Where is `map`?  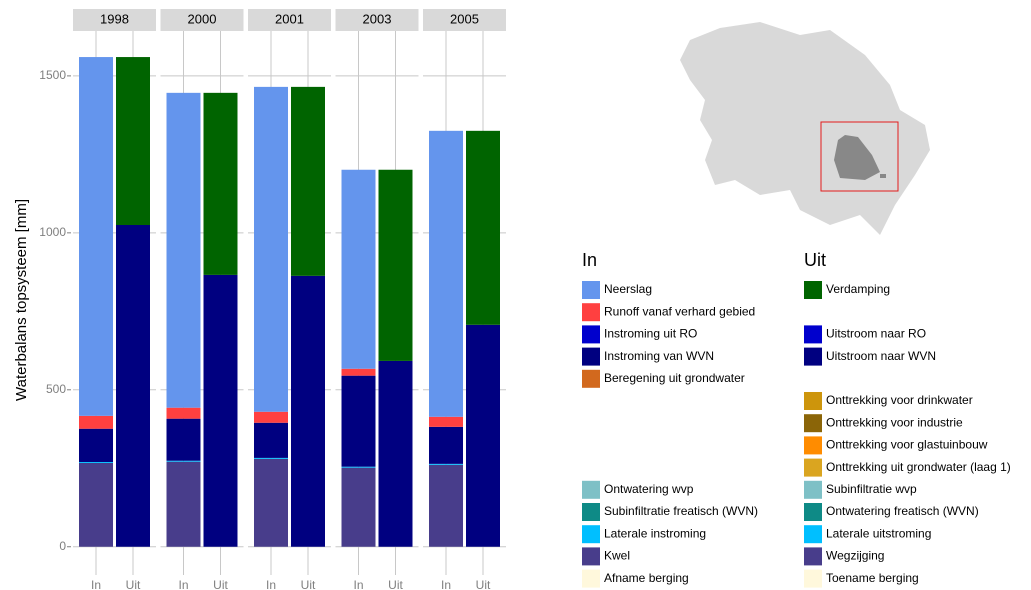
map is located at coordinates (805, 128).